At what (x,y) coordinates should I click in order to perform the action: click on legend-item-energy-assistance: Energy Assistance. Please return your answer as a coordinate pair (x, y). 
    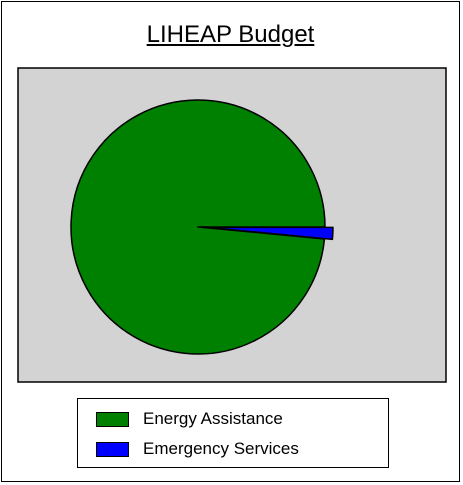
    Looking at the image, I should click on (189, 419).